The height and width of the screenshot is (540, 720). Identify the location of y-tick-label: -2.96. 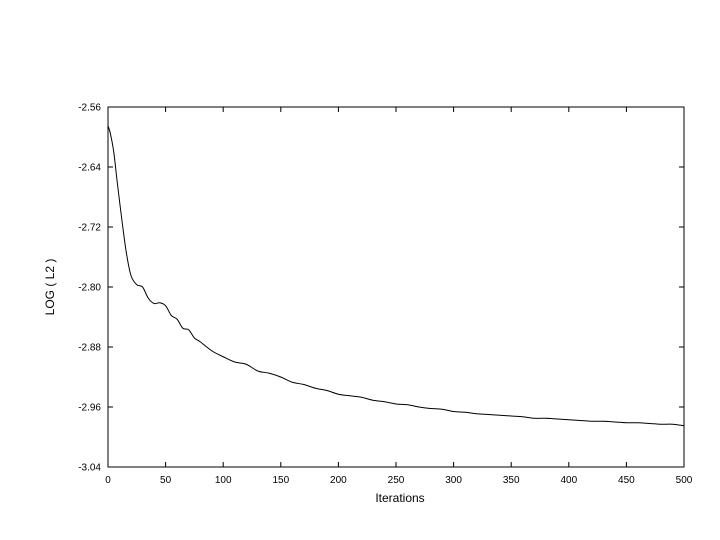
(89, 408).